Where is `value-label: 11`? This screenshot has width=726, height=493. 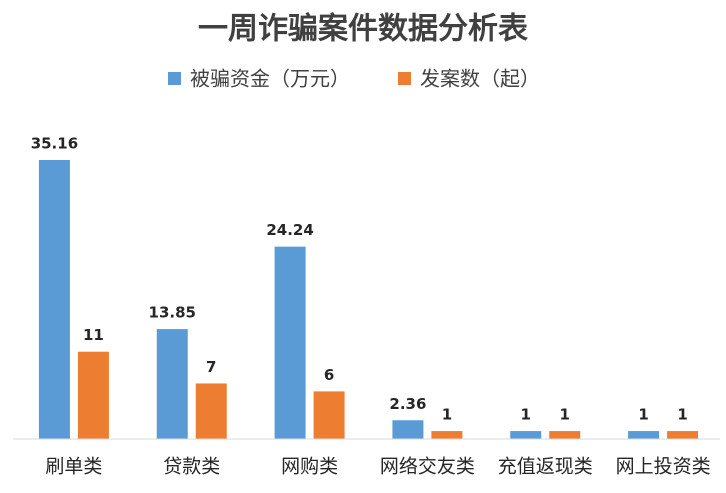 value-label: 11 is located at coordinates (93, 335).